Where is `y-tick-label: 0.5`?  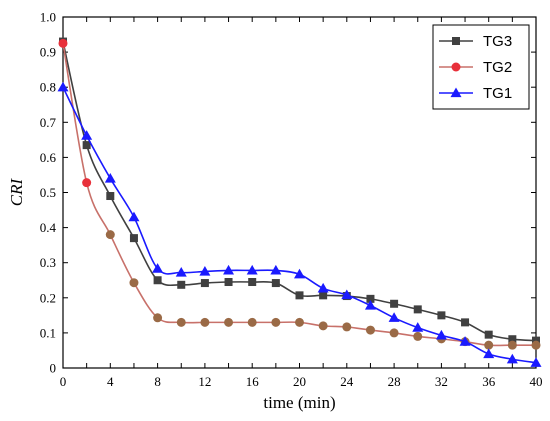 y-tick-label: 0.5 is located at coordinates (48, 192).